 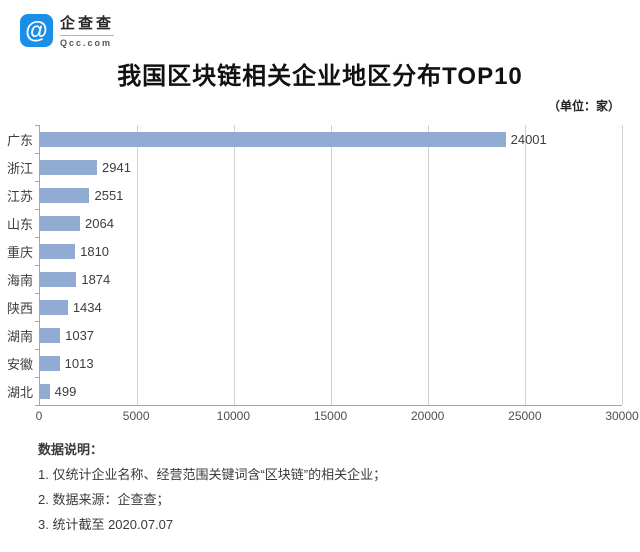 What do you see at coordinates (136, 416) in the screenshot?
I see `x-axis-tick-label: 5000` at bounding box center [136, 416].